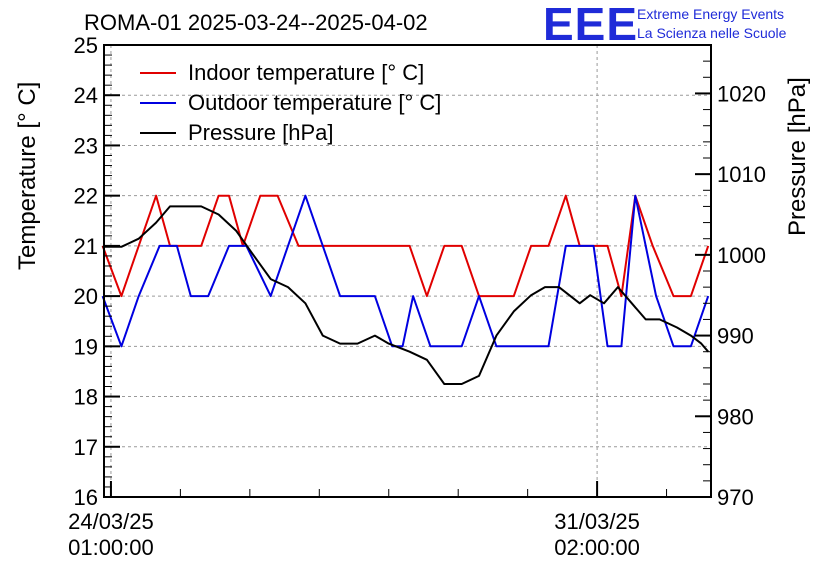 The height and width of the screenshot is (572, 836). Describe the element at coordinates (735, 497) in the screenshot. I see `y-right-tick-label: 970` at that location.